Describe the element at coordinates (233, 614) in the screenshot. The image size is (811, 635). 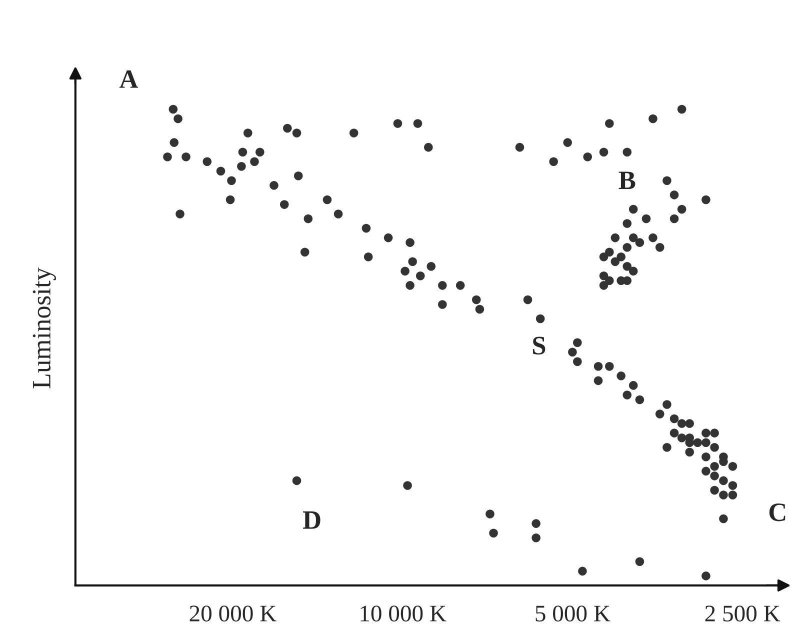
I see `x-tick-label: 20 000 K` at that location.